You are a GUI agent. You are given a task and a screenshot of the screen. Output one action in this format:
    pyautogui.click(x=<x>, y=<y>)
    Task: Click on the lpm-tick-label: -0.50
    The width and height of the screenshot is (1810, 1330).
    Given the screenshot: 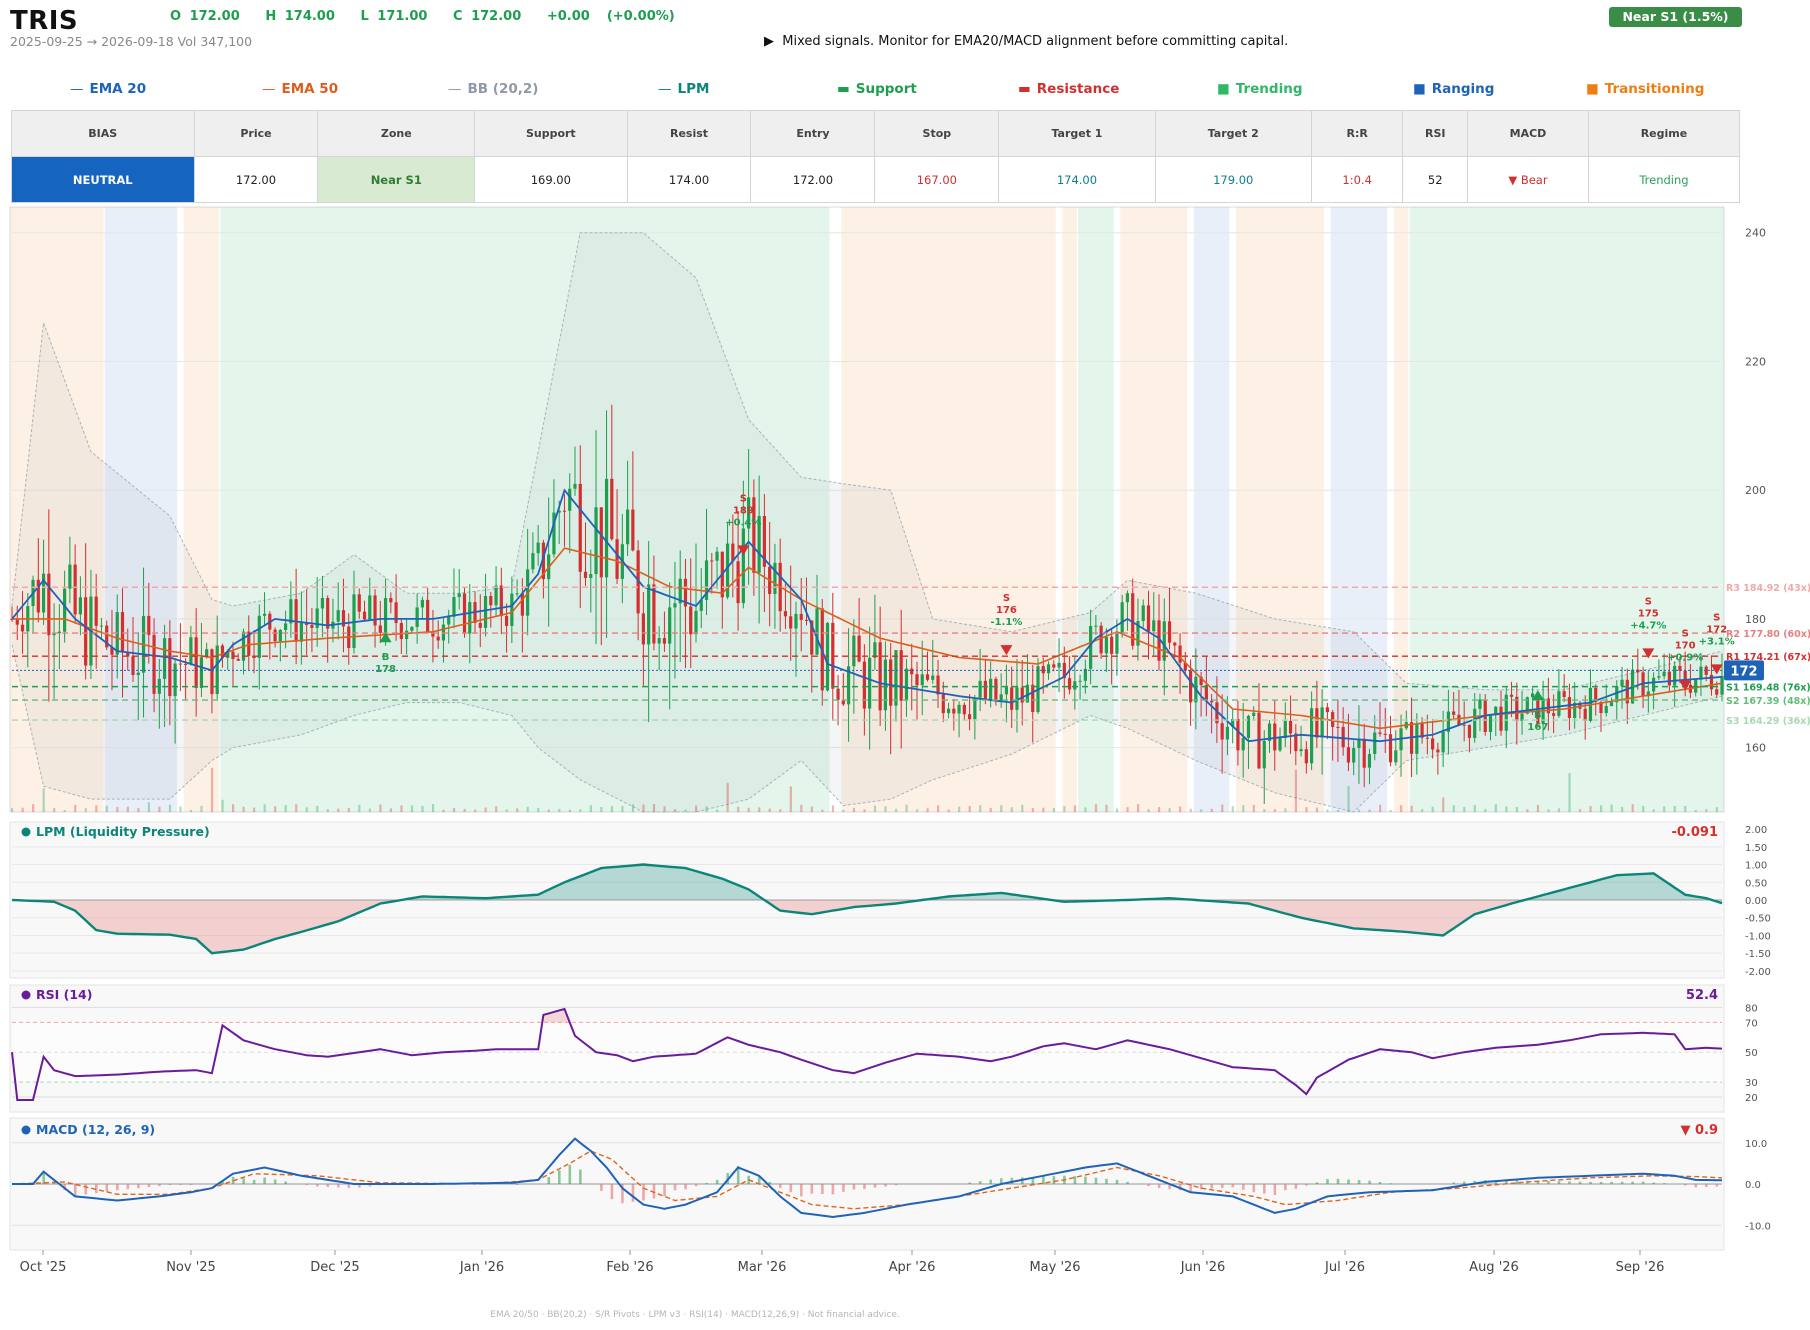 What is the action you would take?
    pyautogui.click(x=1758, y=919)
    